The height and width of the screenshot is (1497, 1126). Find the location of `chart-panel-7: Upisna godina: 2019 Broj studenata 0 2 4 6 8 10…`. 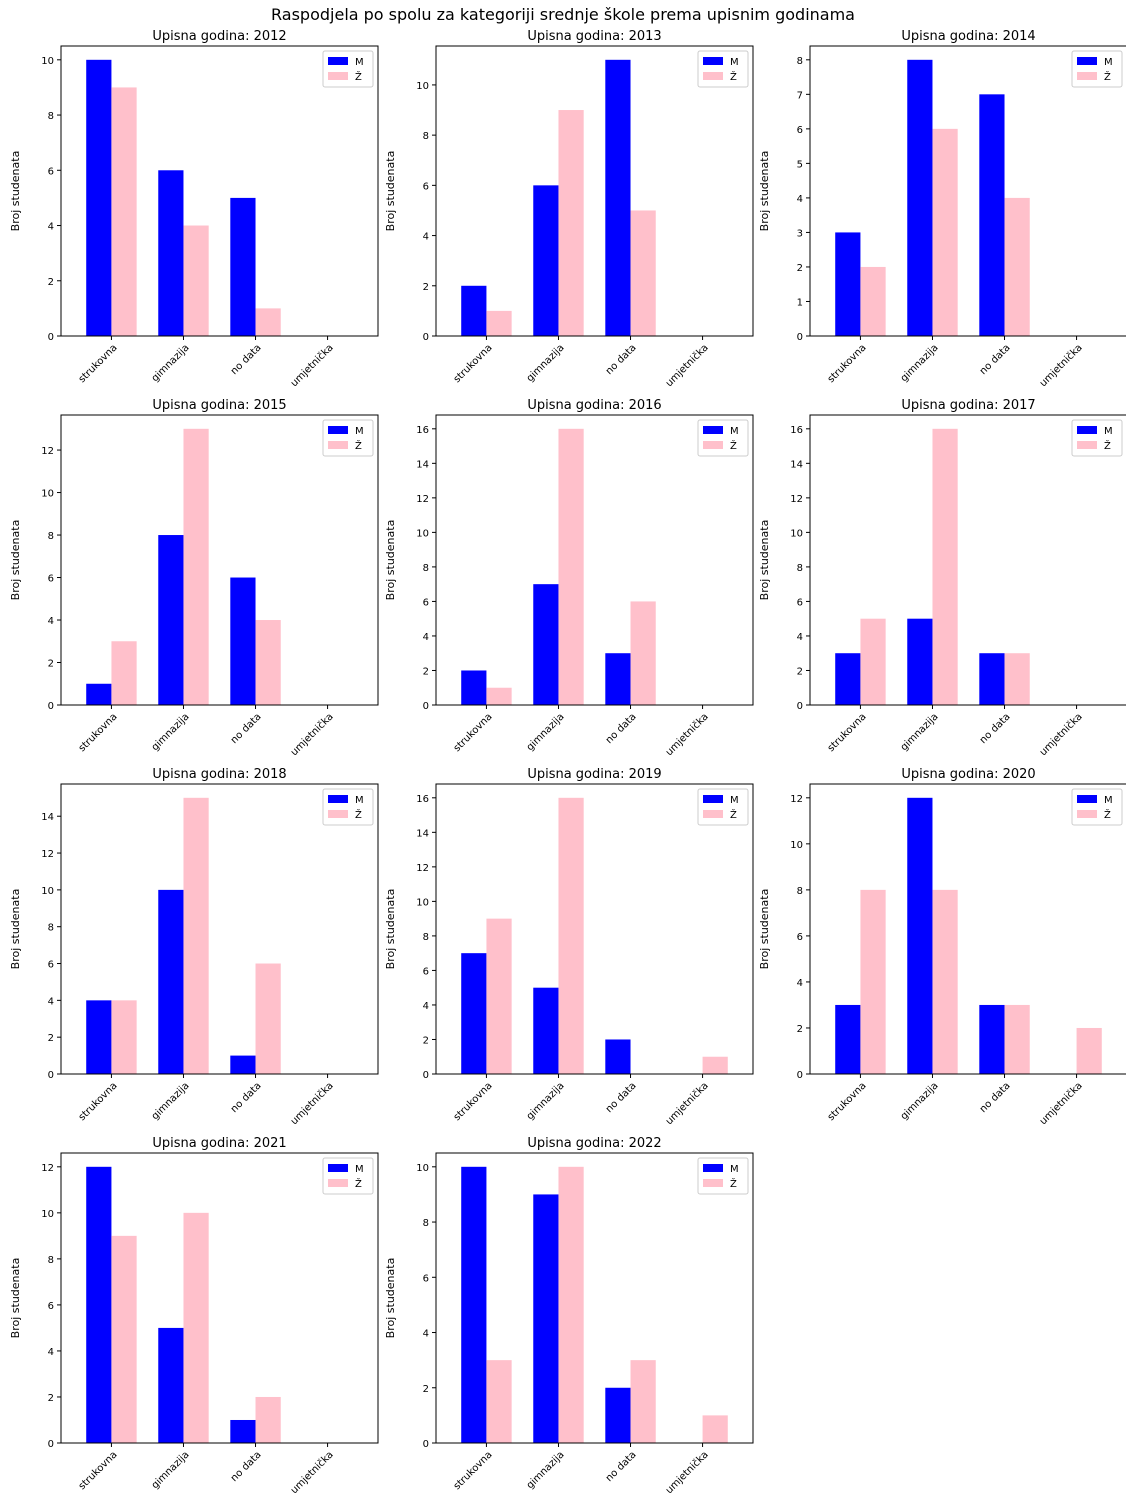

chart-panel-7: Upisna godina: 2019 Broj studenata 0 2 4 6 8 10… is located at coordinates (569, 947).